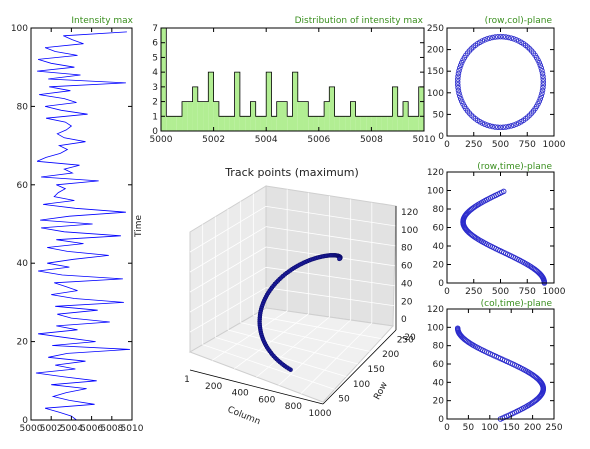 The image size is (590, 449). I want to click on col-time-xtick-label: 250, so click(553, 428).